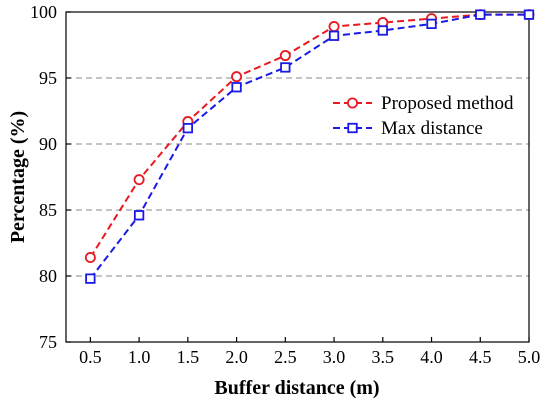  I want to click on legend-label: Proposed method, so click(447, 103).